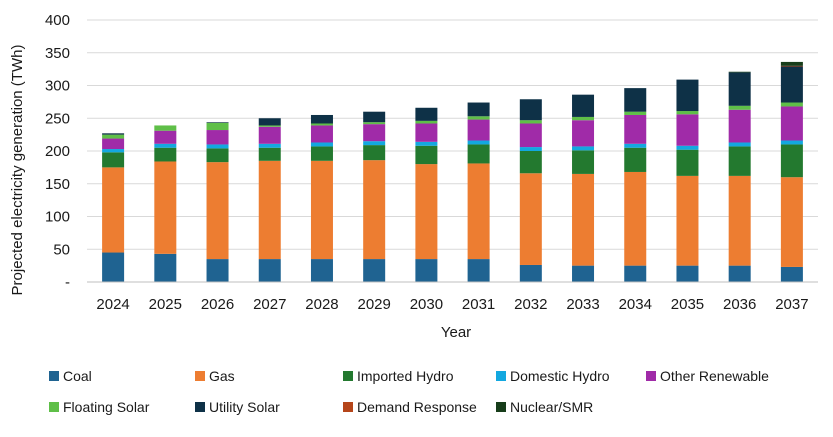 This screenshot has width=833, height=437. I want to click on legend-item: Gas, so click(215, 376).